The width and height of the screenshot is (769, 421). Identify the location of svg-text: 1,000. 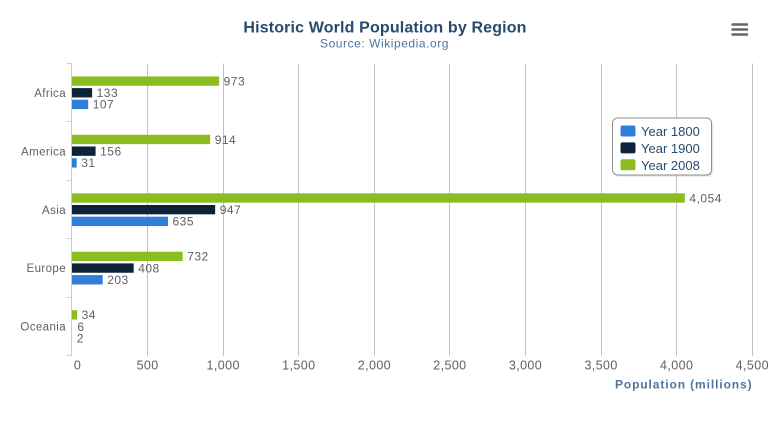
(223, 365).